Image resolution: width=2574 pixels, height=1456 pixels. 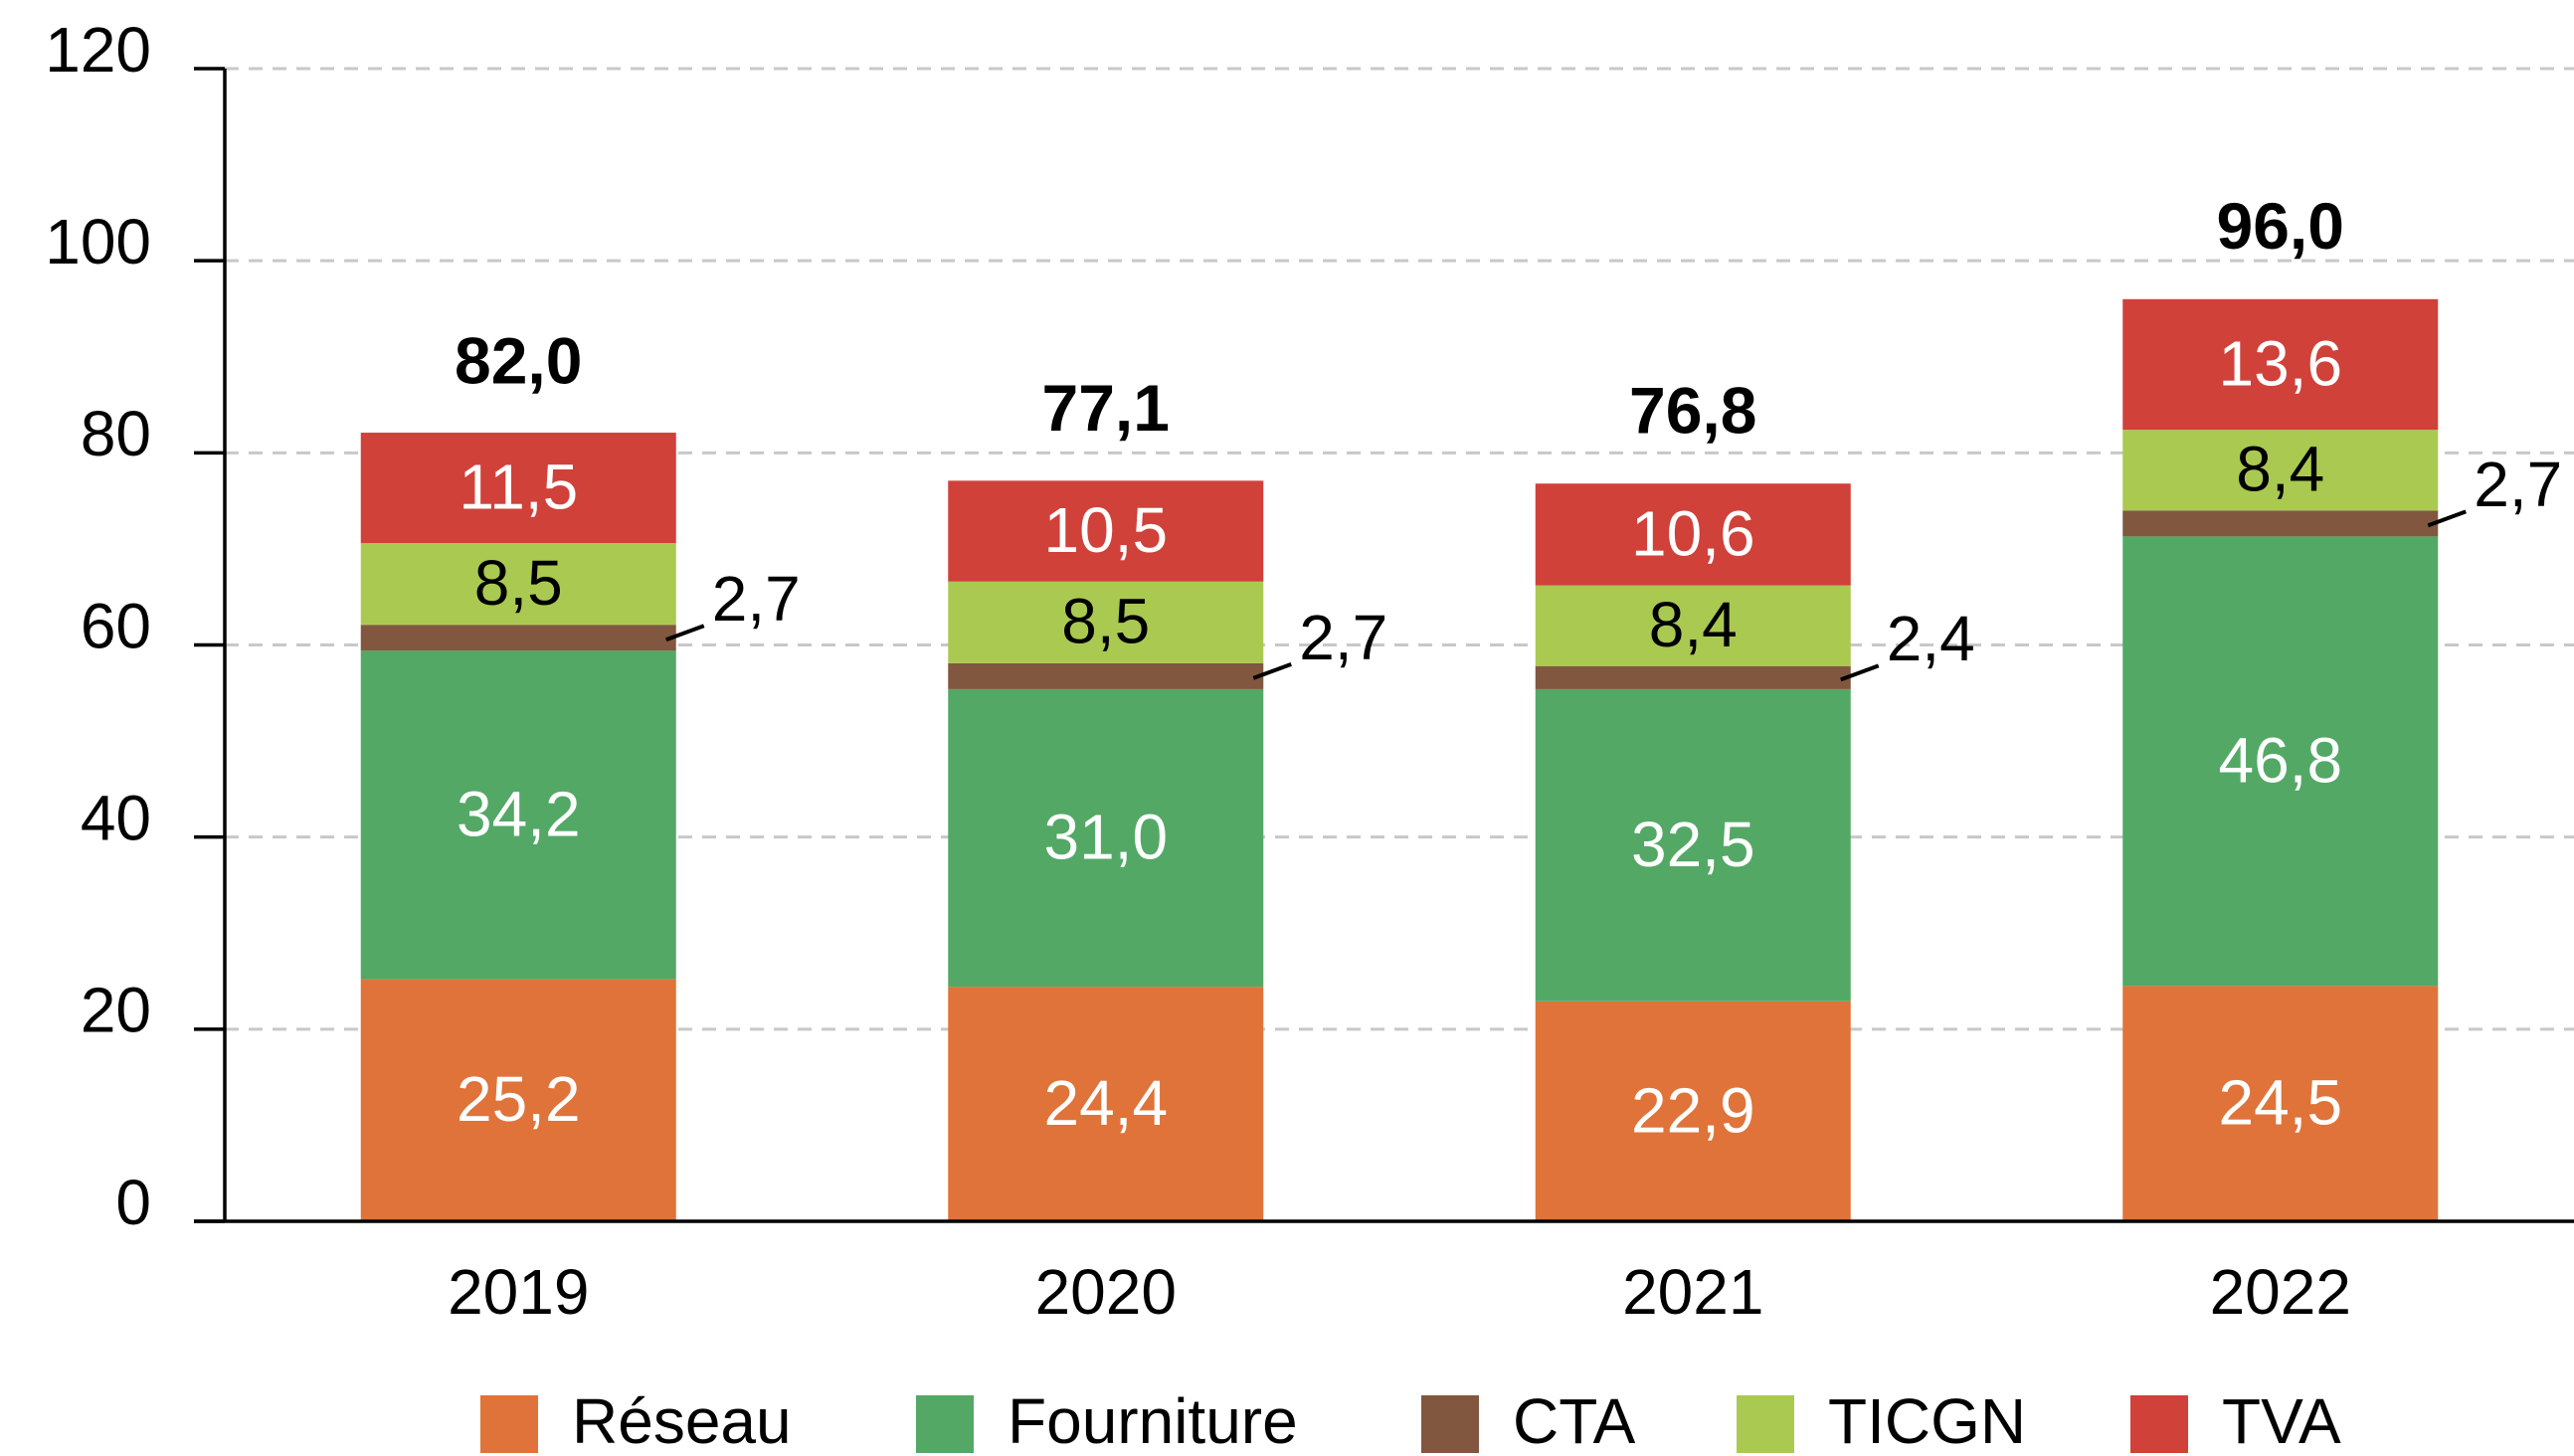 I want to click on data-label: 13,6, so click(x=2280, y=363).